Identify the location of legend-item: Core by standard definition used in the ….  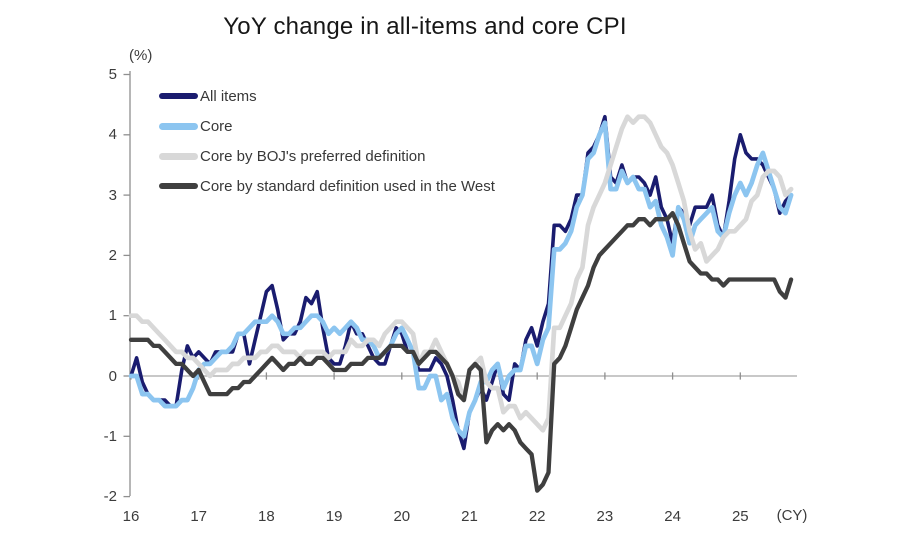
(327, 186).